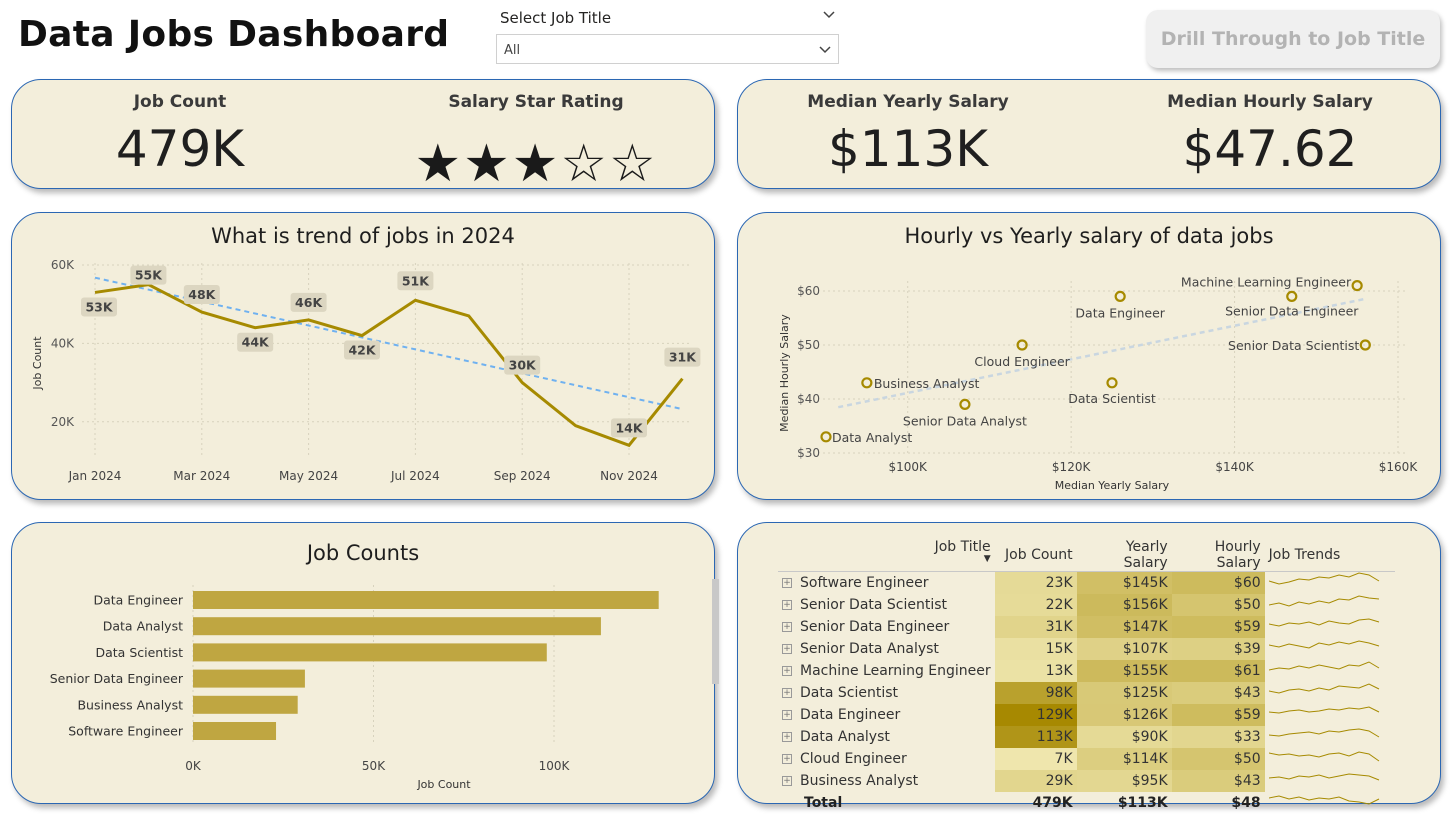 The height and width of the screenshot is (815, 1450). I want to click on job-title-slicer-dropdown: All, so click(667, 49).